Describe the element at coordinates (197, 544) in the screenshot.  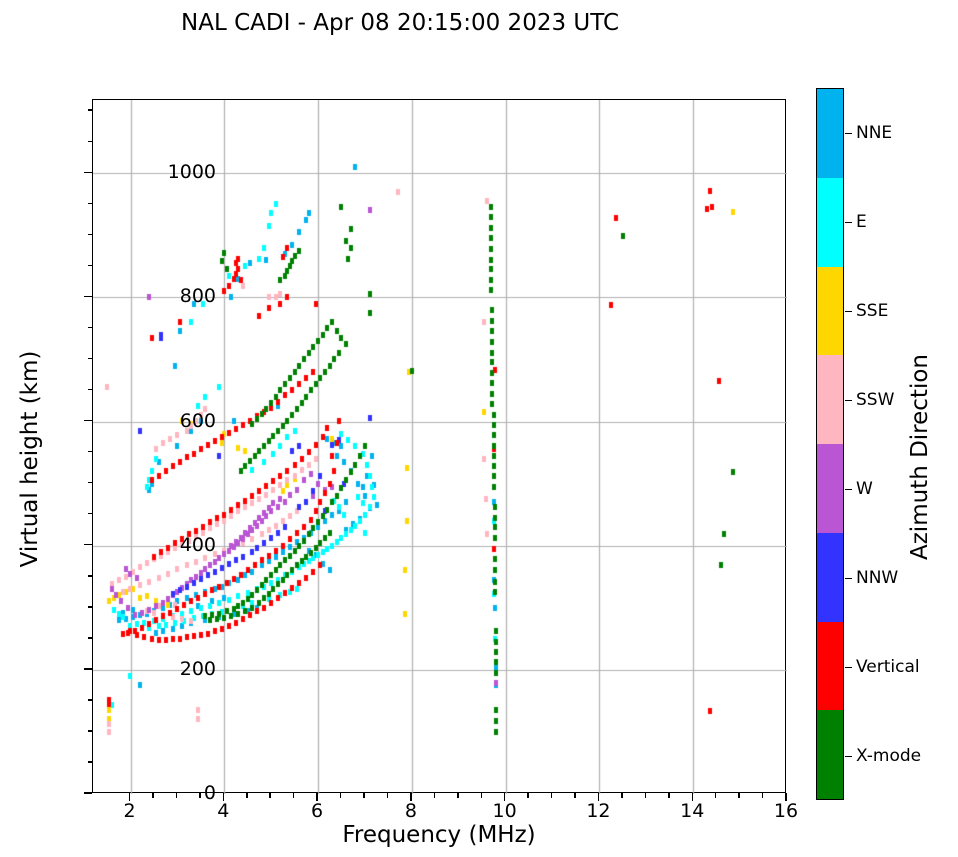
I see `y-tick-label: 400` at that location.